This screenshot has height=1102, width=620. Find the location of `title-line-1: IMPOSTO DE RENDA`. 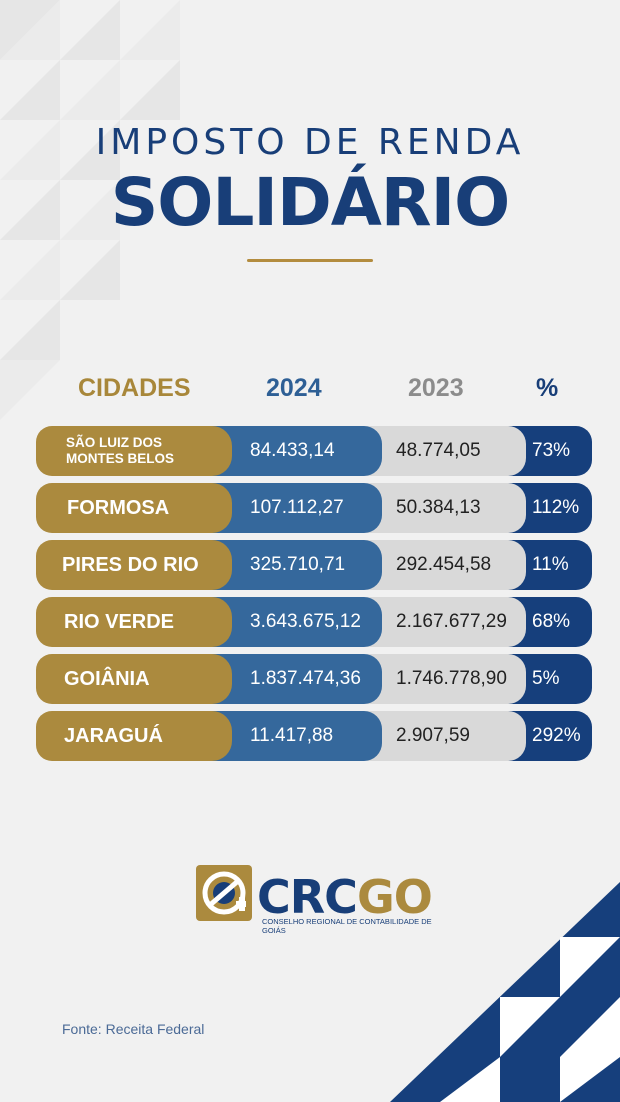

title-line-1: IMPOSTO DE RENDA is located at coordinates (310, 142).